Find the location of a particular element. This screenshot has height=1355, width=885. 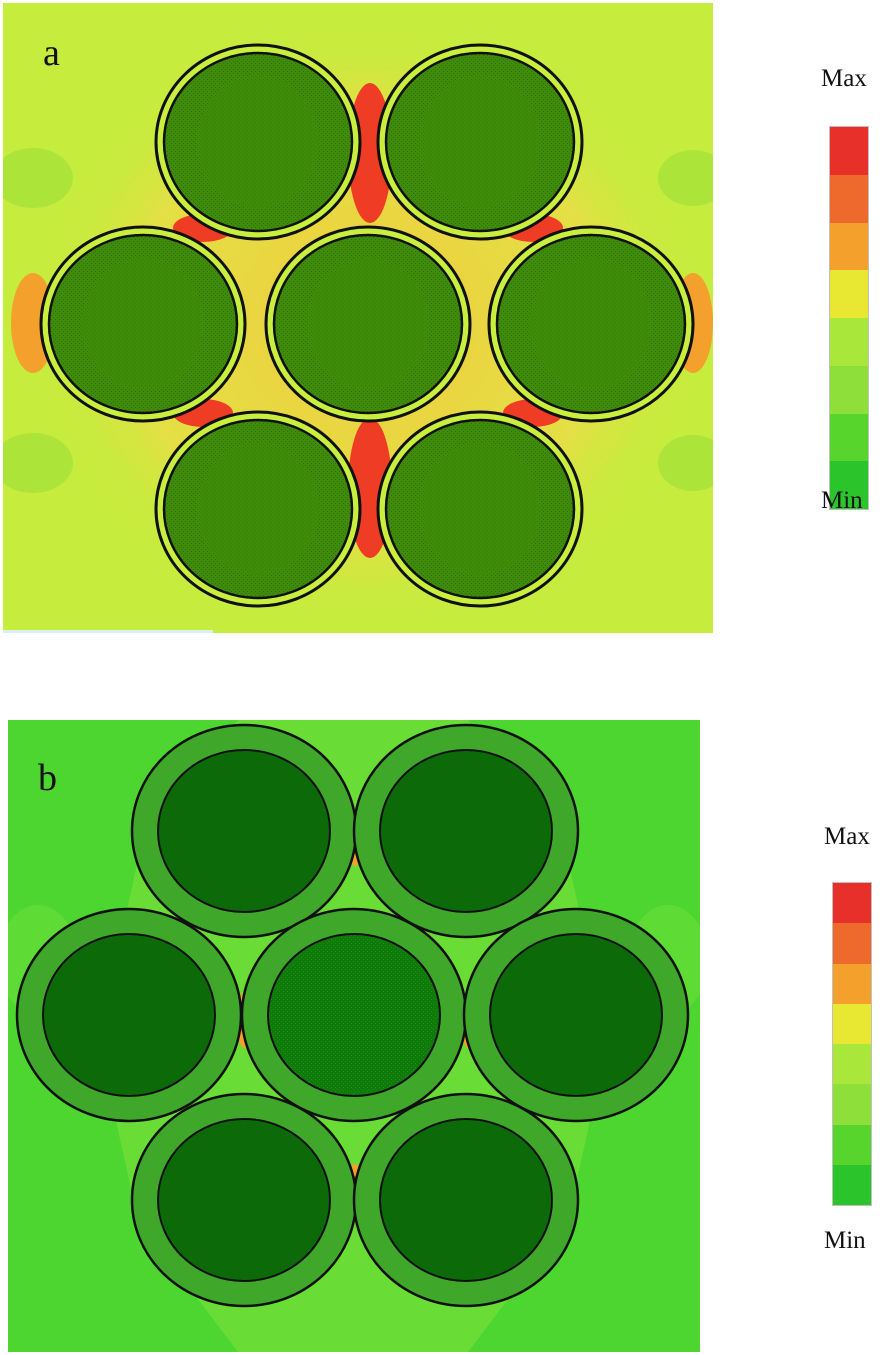

colorbar-legend-a: Max Min is located at coordinates (850, 292).